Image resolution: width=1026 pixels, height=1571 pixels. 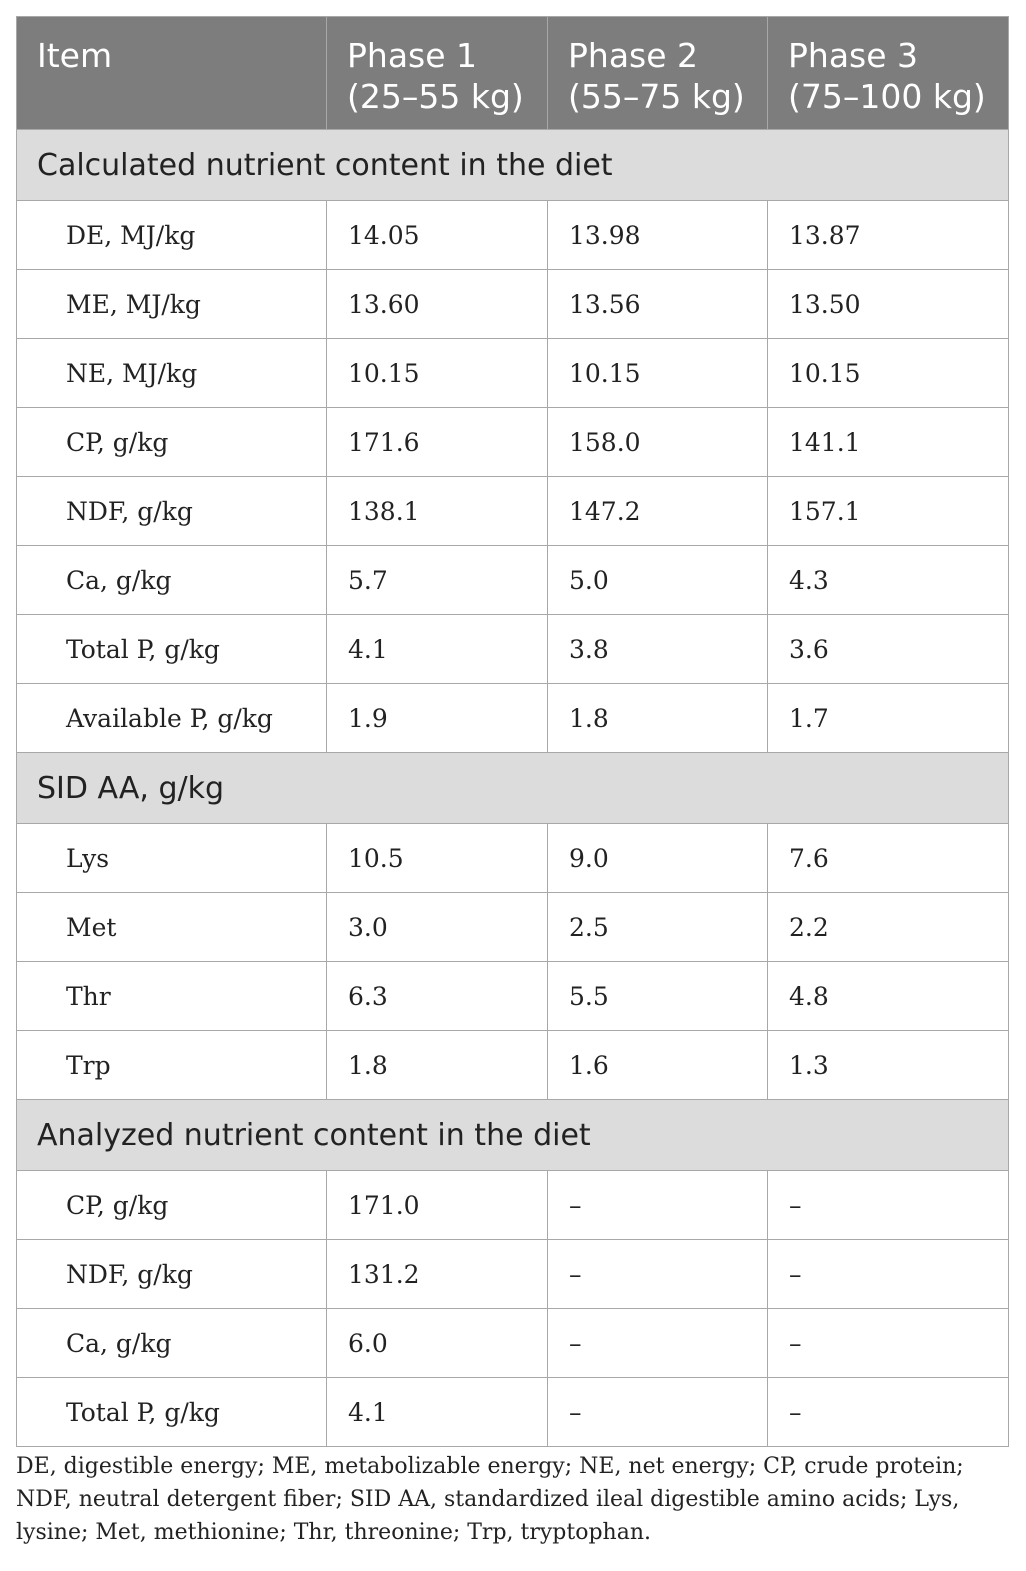 What do you see at coordinates (888, 927) in the screenshot?
I see `phase-3-cell: 2.2` at bounding box center [888, 927].